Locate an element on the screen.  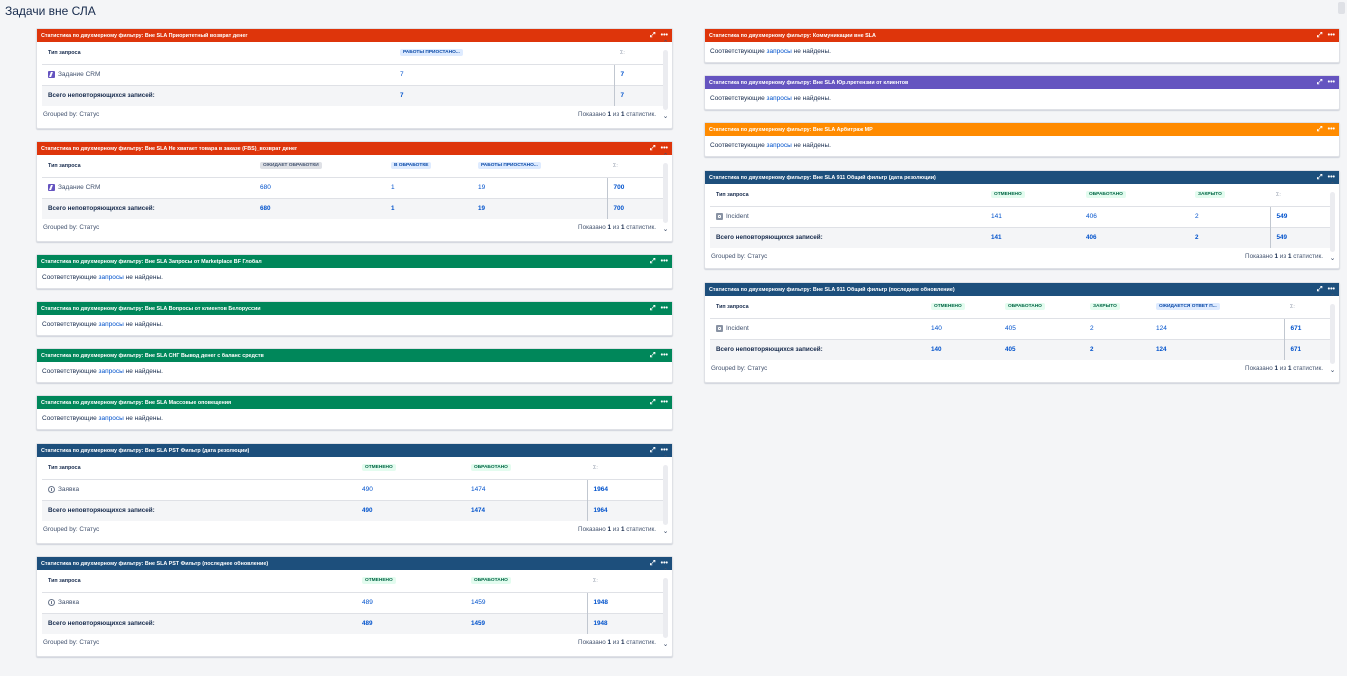
row-sum: 549 is located at coordinates (1300, 216).